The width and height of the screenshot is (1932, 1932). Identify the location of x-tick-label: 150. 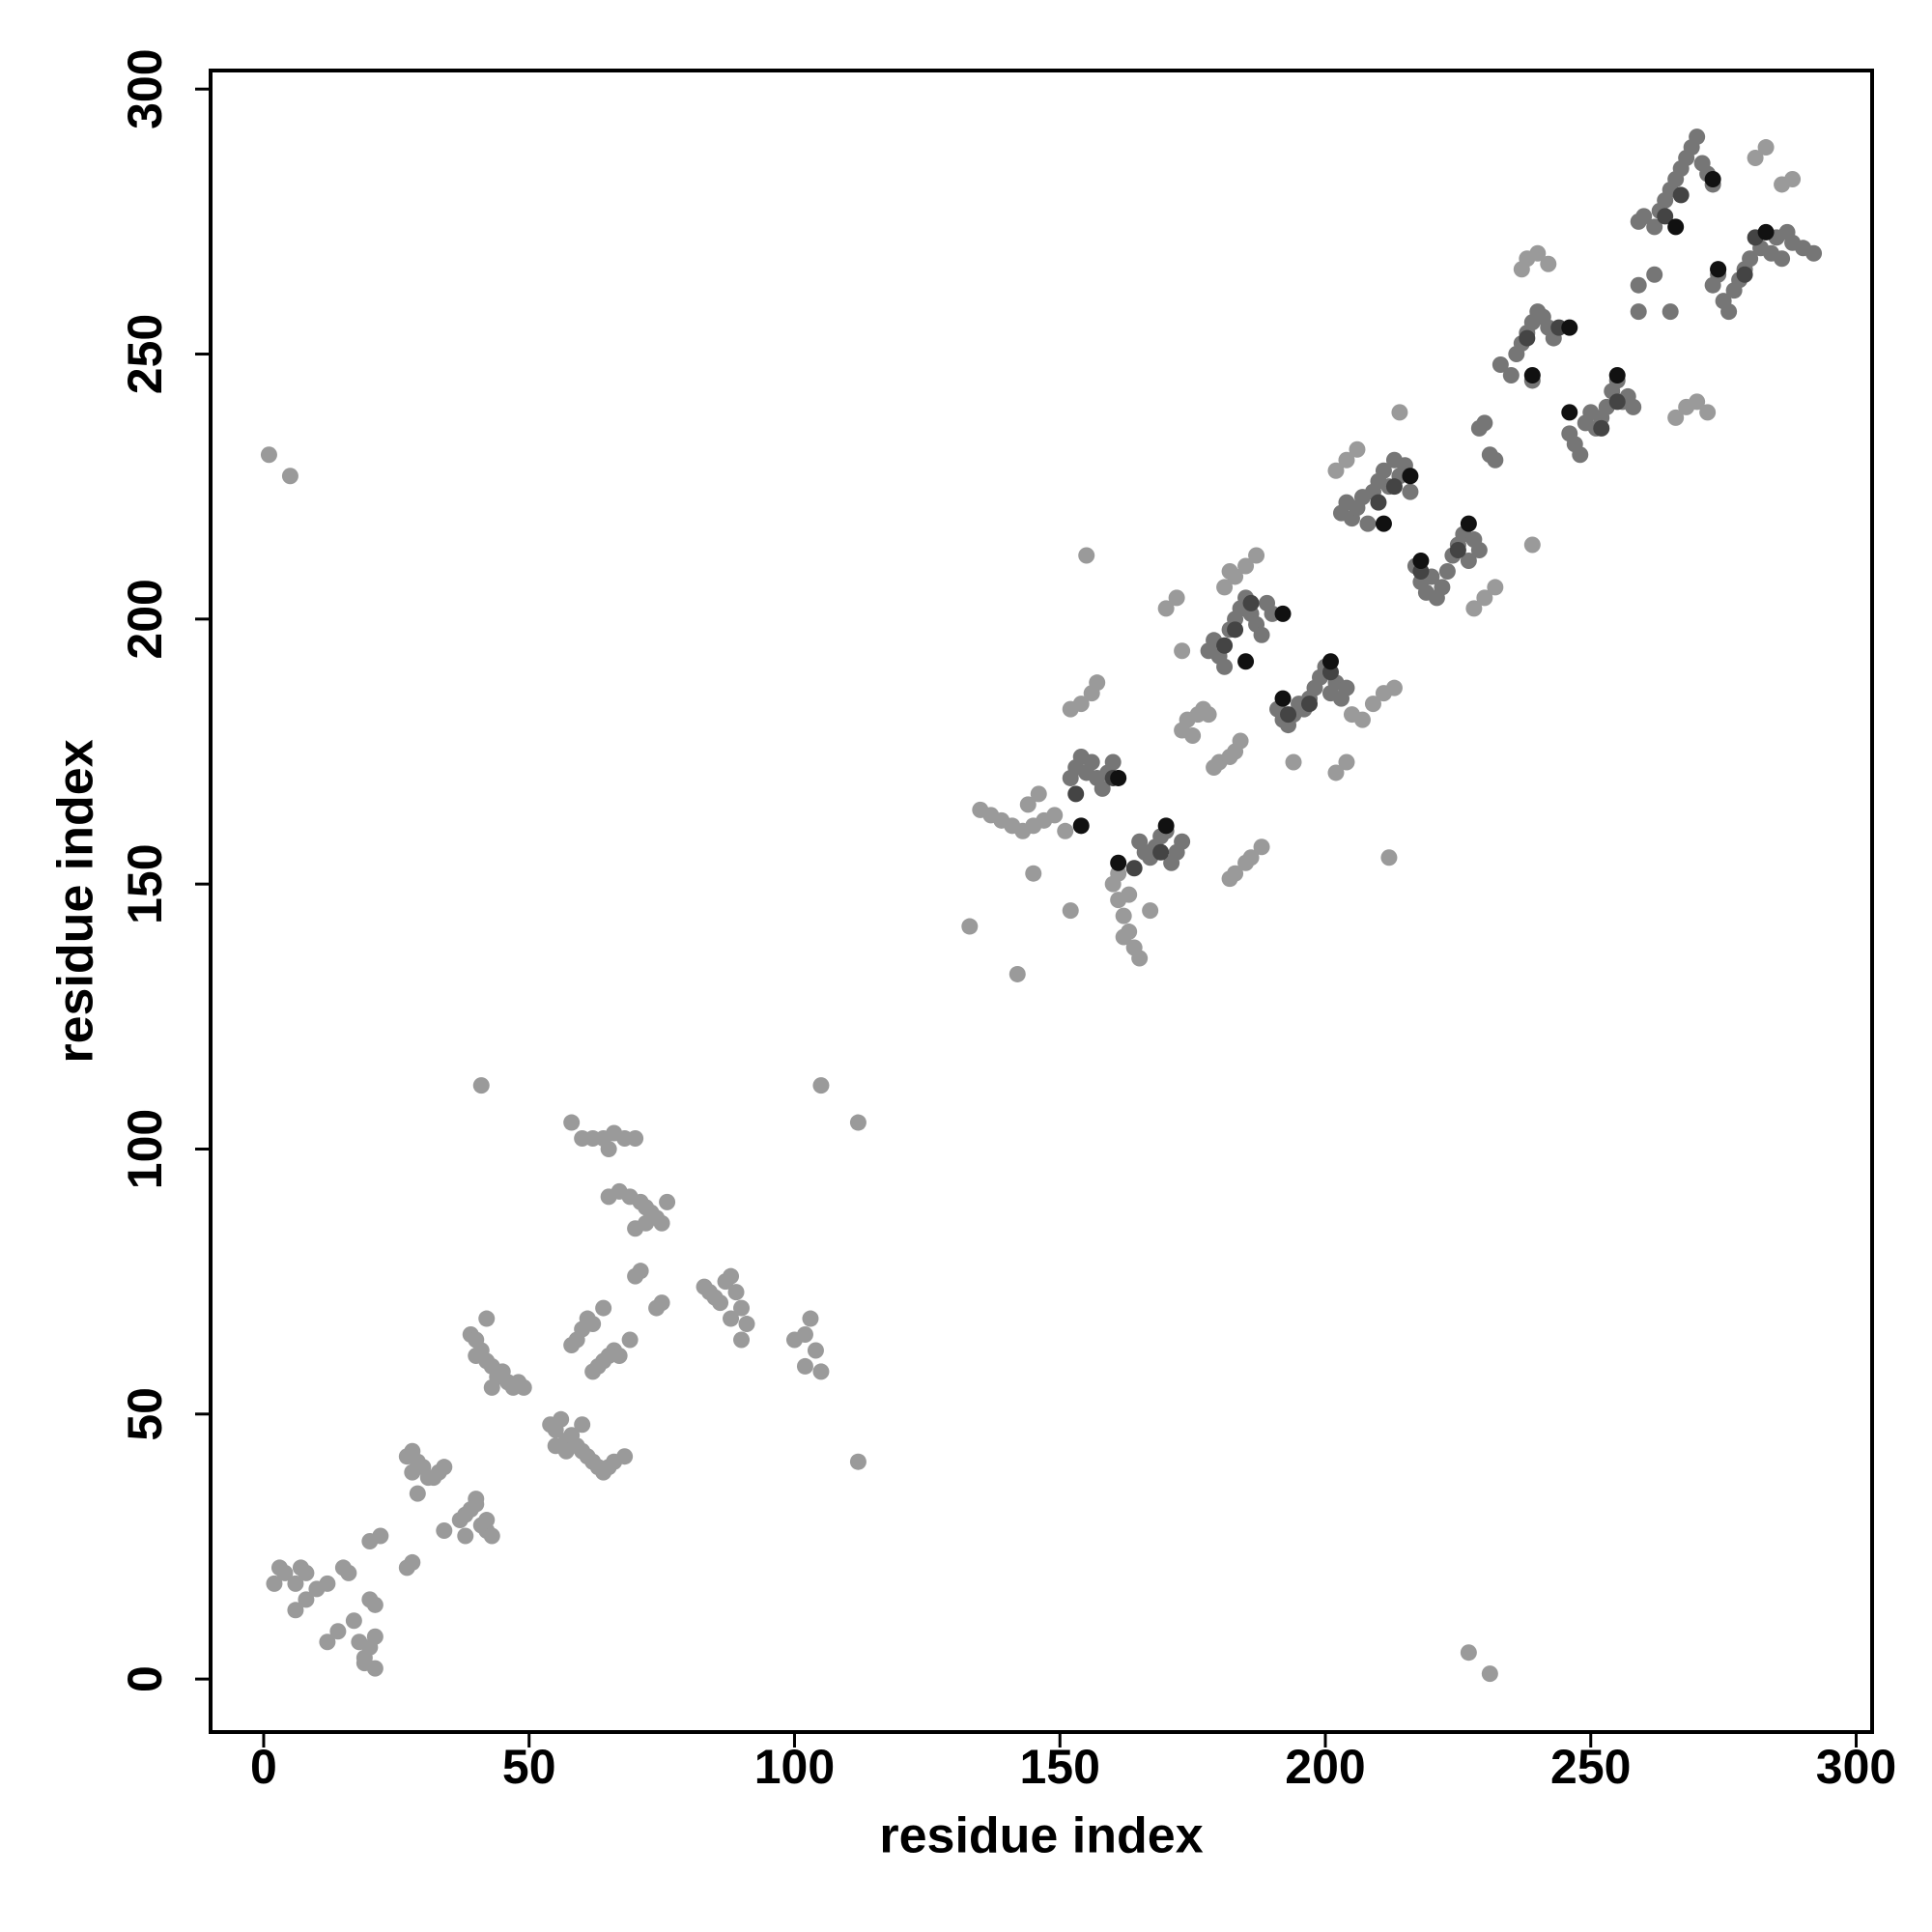
(1060, 1767).